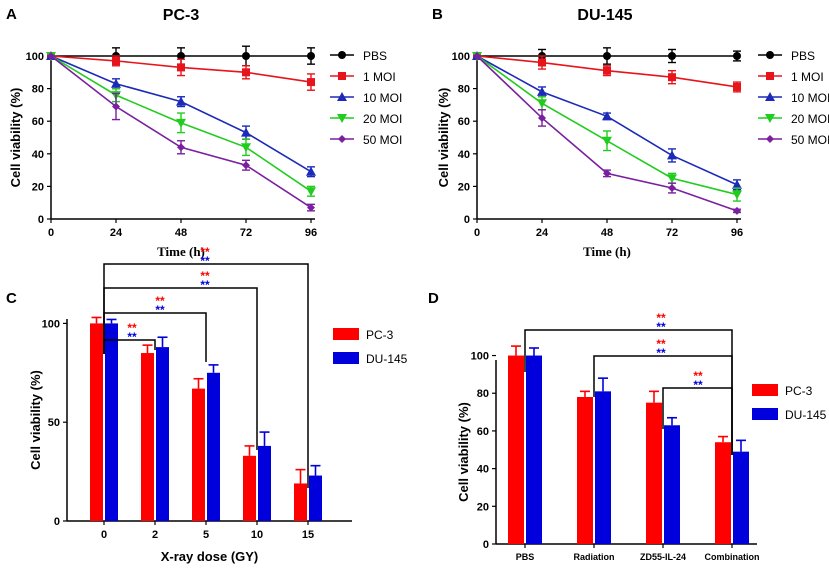  I want to click on significance-bracket: ****, so click(697, 412).